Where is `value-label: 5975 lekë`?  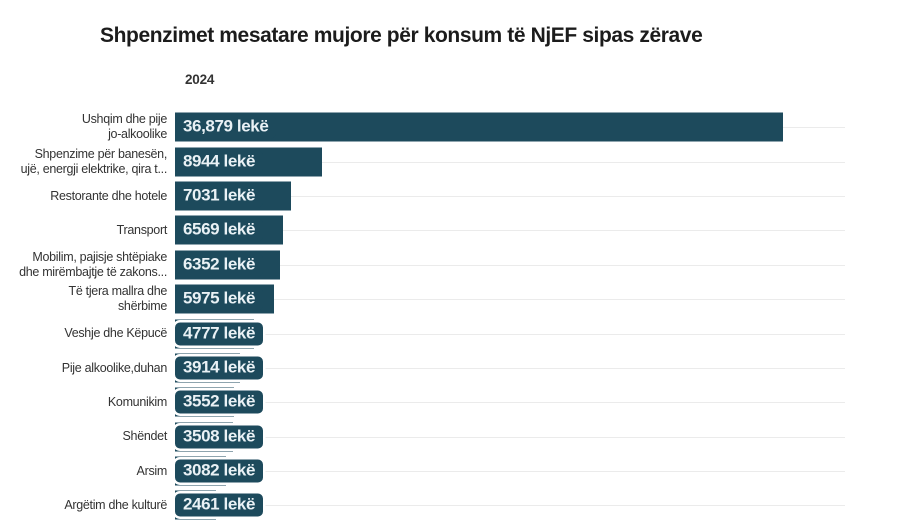 value-label: 5975 lekë is located at coordinates (219, 299).